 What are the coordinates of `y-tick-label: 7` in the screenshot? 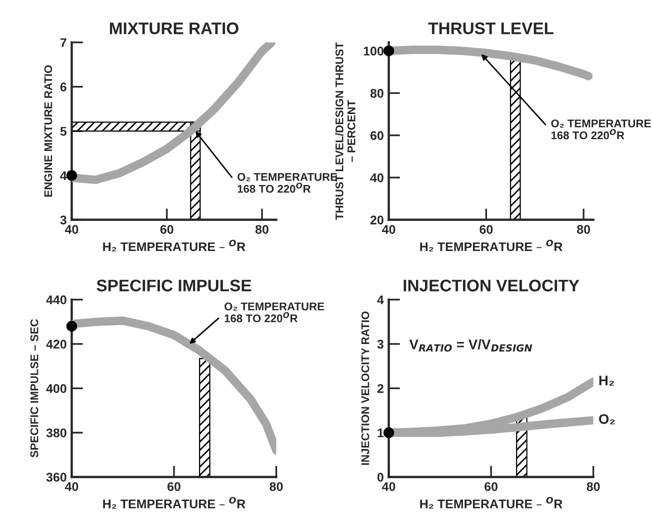 It's located at (63, 42).